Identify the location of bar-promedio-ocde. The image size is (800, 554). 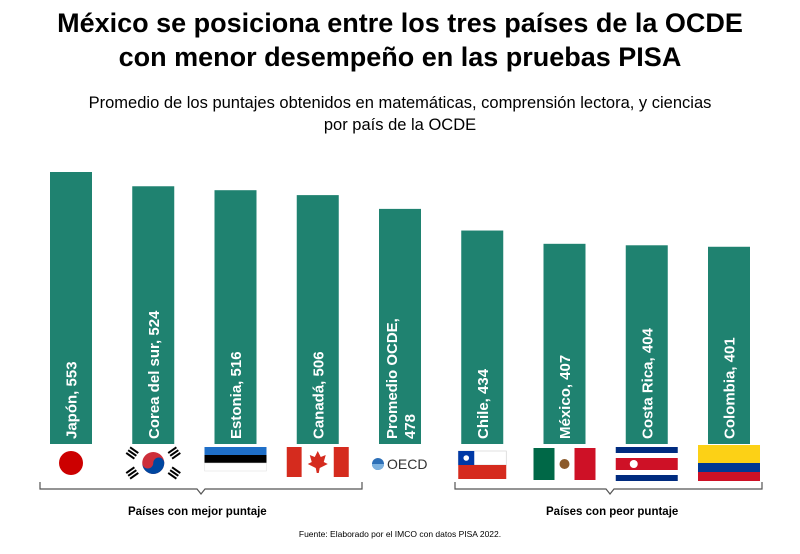
(400, 326).